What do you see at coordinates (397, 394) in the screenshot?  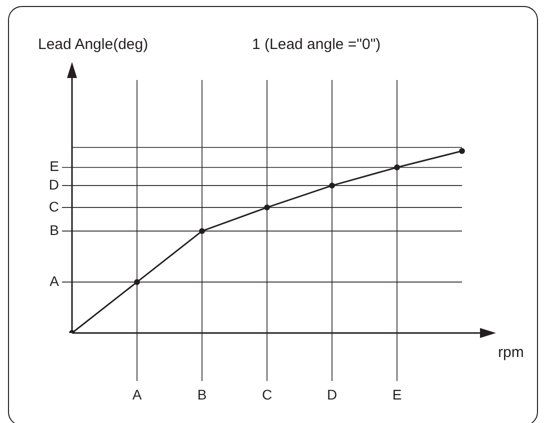 I see `x-tick-label: E` at bounding box center [397, 394].